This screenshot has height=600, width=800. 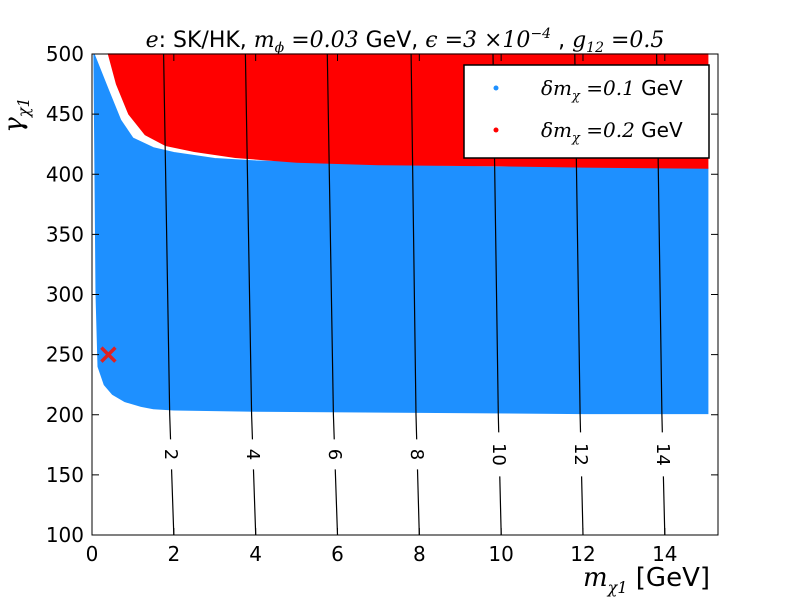 What do you see at coordinates (496, 130) in the screenshot?
I see `legend-marker-red` at bounding box center [496, 130].